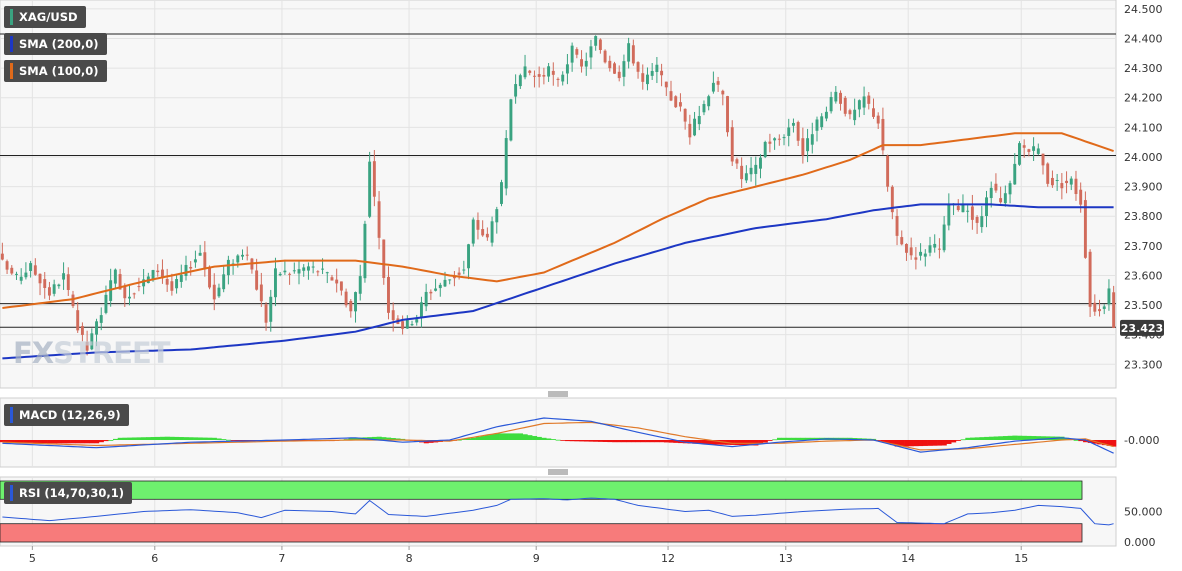  Describe the element at coordinates (11, 43) in the screenshot. I see `sma200-color-swatch` at that location.